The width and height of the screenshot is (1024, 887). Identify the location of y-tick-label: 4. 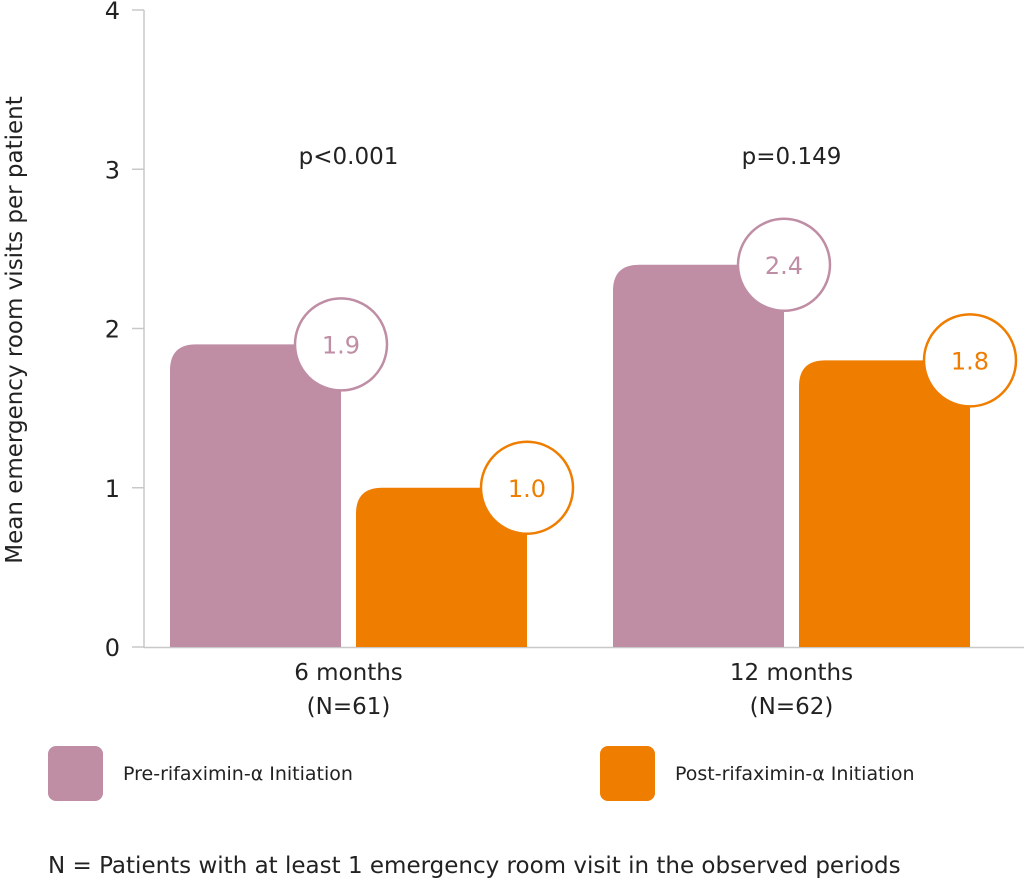
(112, 12).